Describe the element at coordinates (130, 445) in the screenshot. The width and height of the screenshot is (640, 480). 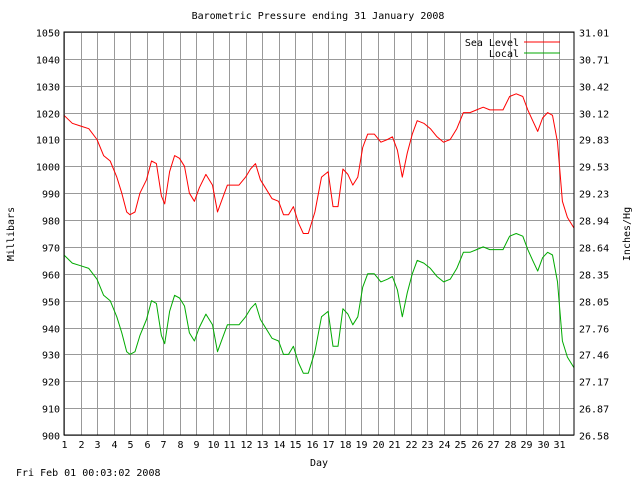
I see `x-tick-label: 5` at that location.